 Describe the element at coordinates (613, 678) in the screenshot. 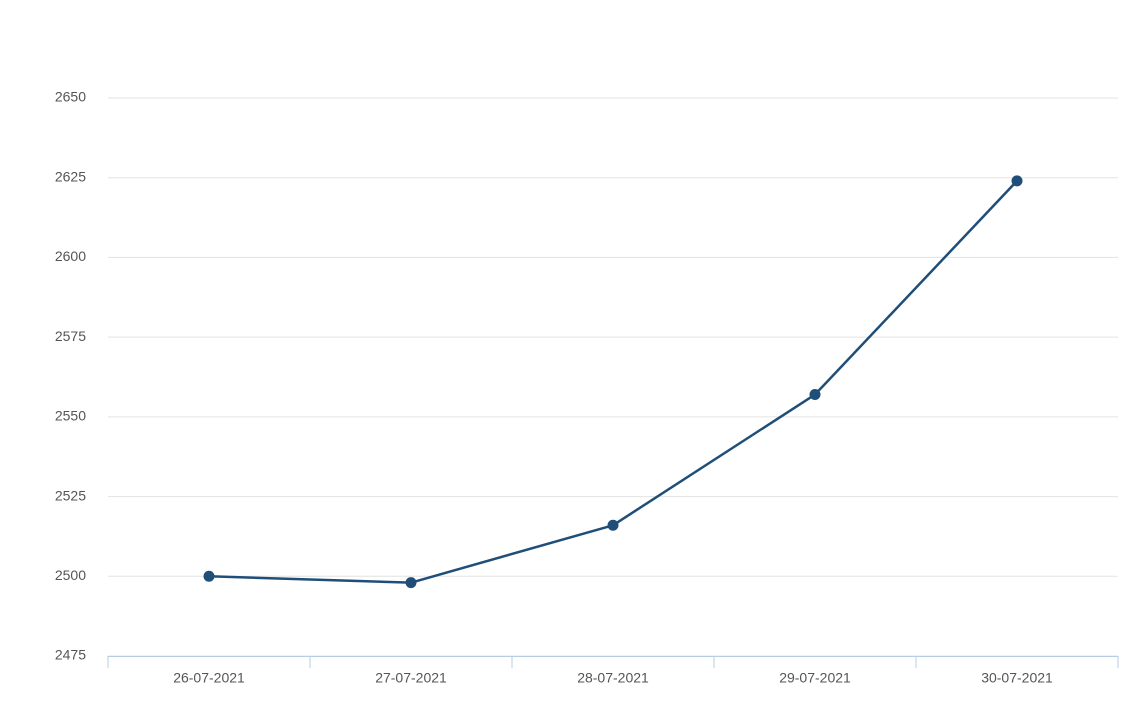

I see `x-tick-label: 28-07-2021` at that location.